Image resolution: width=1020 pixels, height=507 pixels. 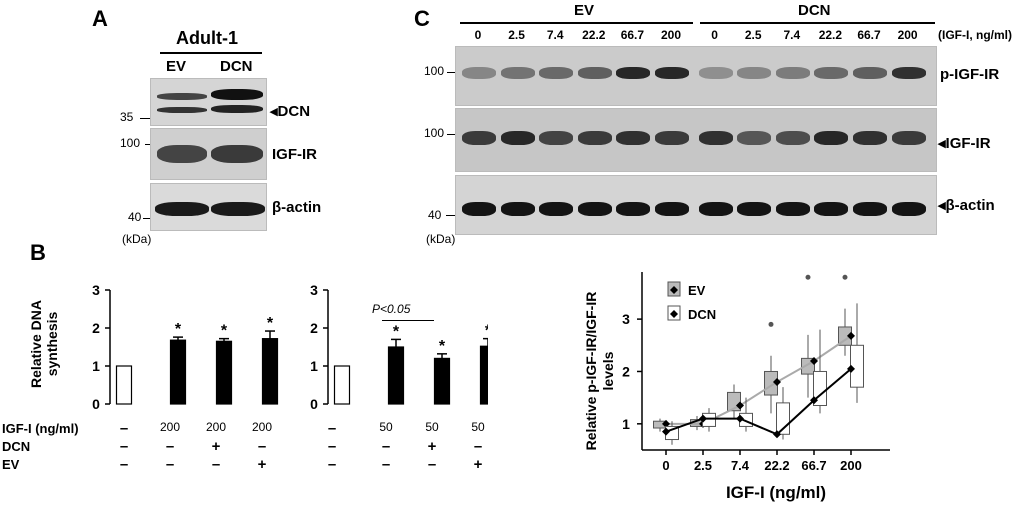 What do you see at coordinates (576, 23) in the screenshot?
I see `panel-c-group-ev-line` at bounding box center [576, 23].